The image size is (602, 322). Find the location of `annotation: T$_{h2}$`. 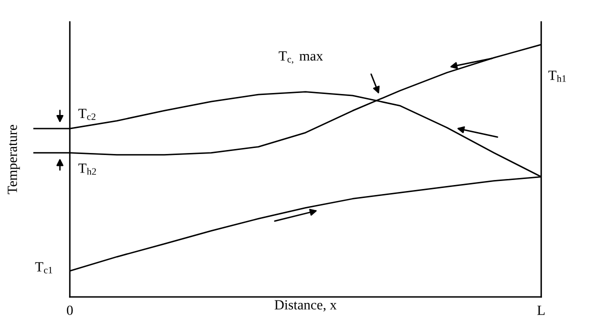

annotation: T$_{h2}$ is located at coordinates (87, 169).